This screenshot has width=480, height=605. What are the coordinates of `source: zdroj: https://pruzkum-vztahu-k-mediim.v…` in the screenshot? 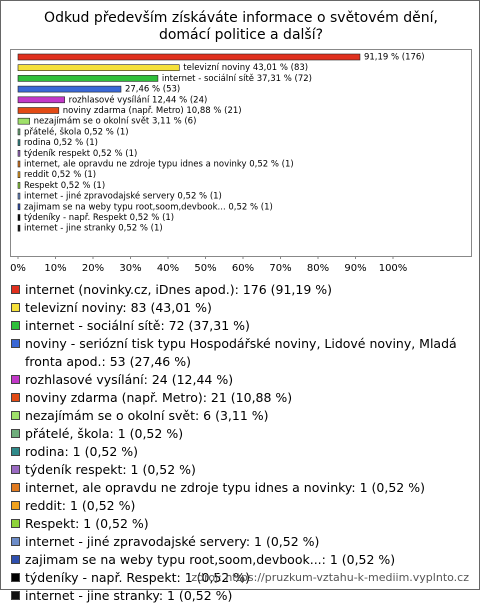 It's located at (330, 577).